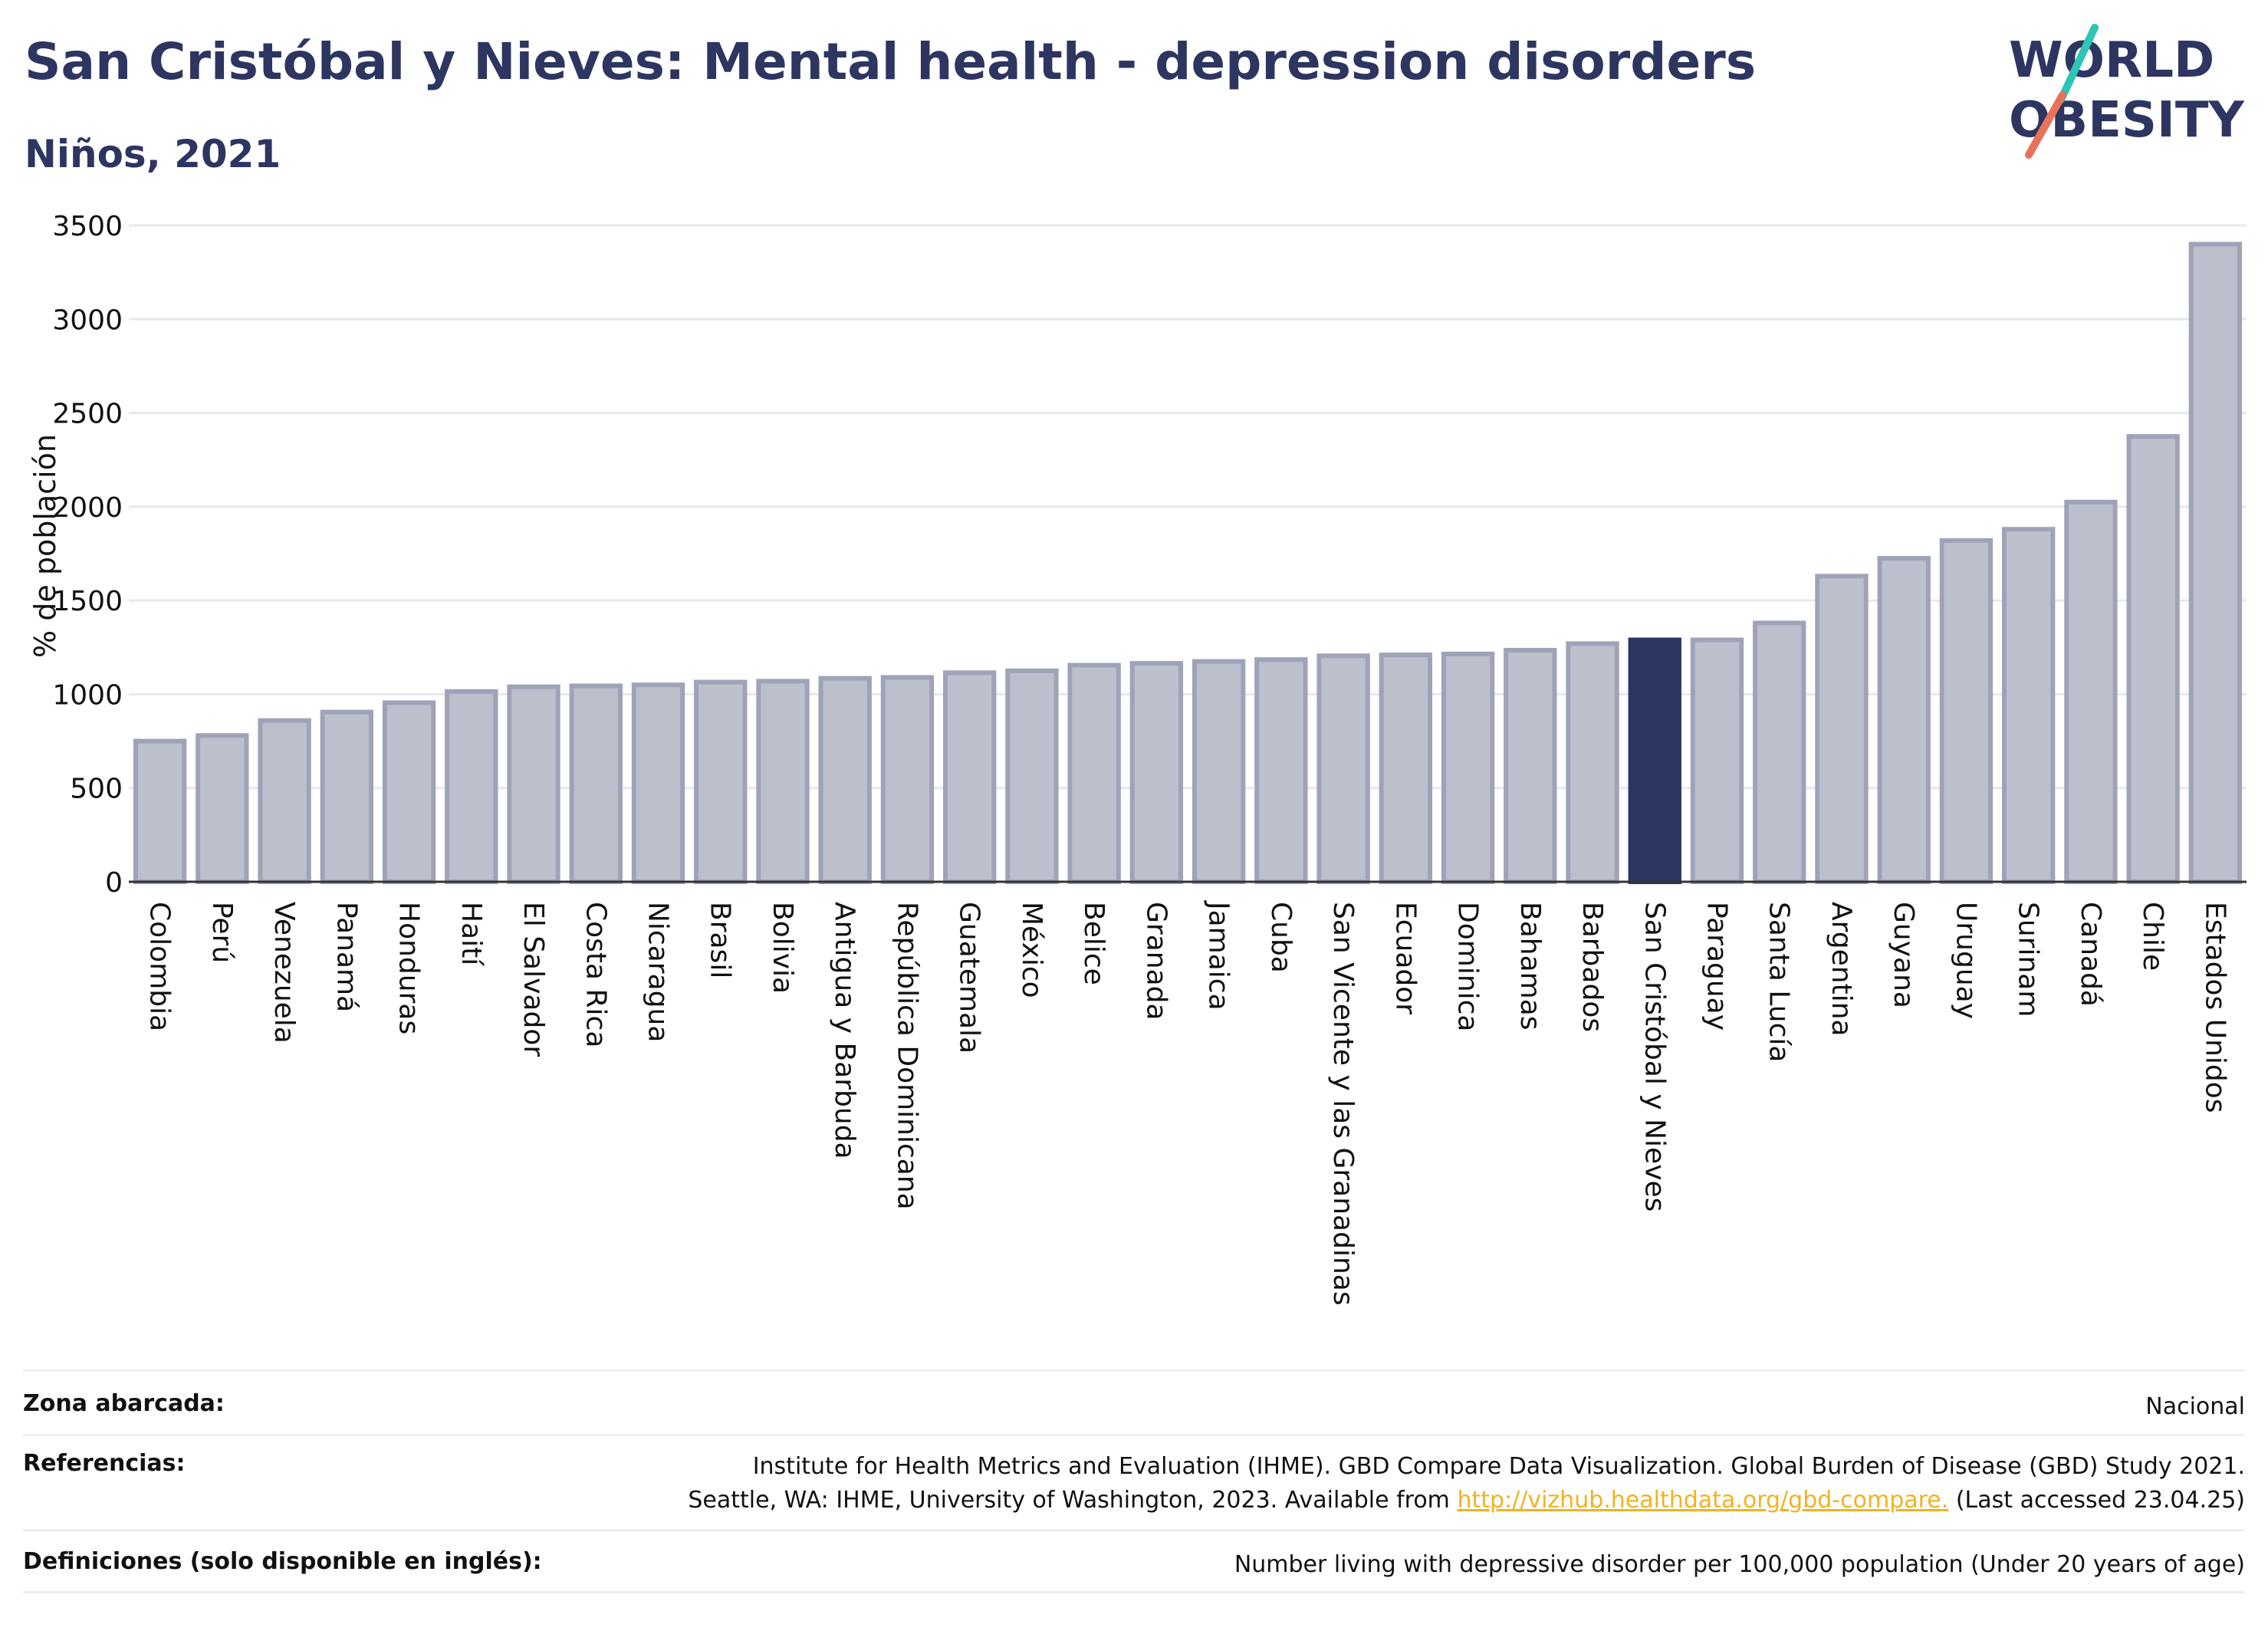 The image size is (2268, 1634). Describe the element at coordinates (409, 968) in the screenshot. I see `x-tick-label: Honduras` at that location.